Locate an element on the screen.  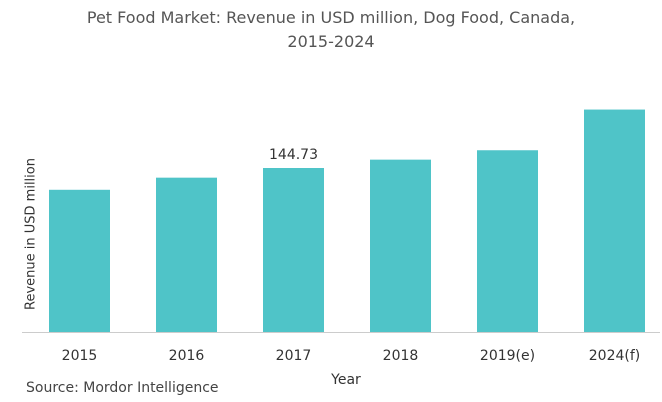
x-tick-label: 2016 is located at coordinates (187, 356).